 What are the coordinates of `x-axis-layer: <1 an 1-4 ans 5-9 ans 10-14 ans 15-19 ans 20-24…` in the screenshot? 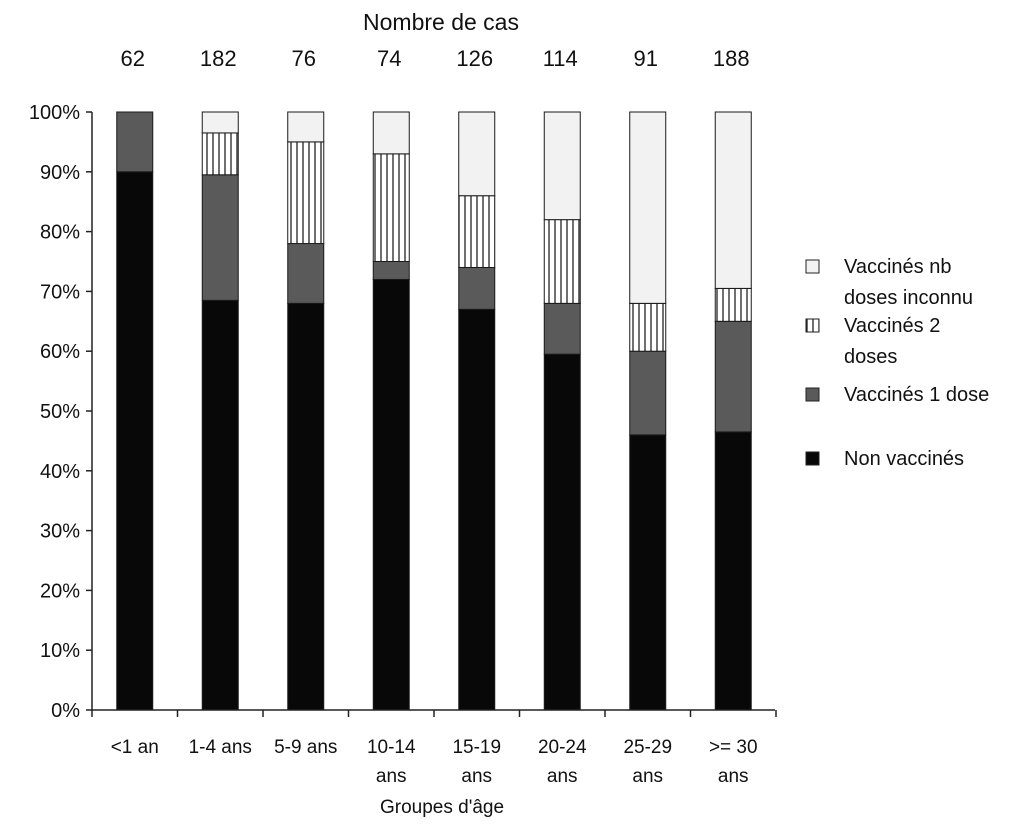 It's located at (434, 763).